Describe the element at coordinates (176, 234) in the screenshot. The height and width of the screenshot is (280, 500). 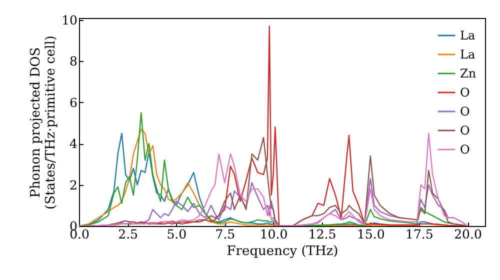
I see `x-tick-label: 5.0` at that location.